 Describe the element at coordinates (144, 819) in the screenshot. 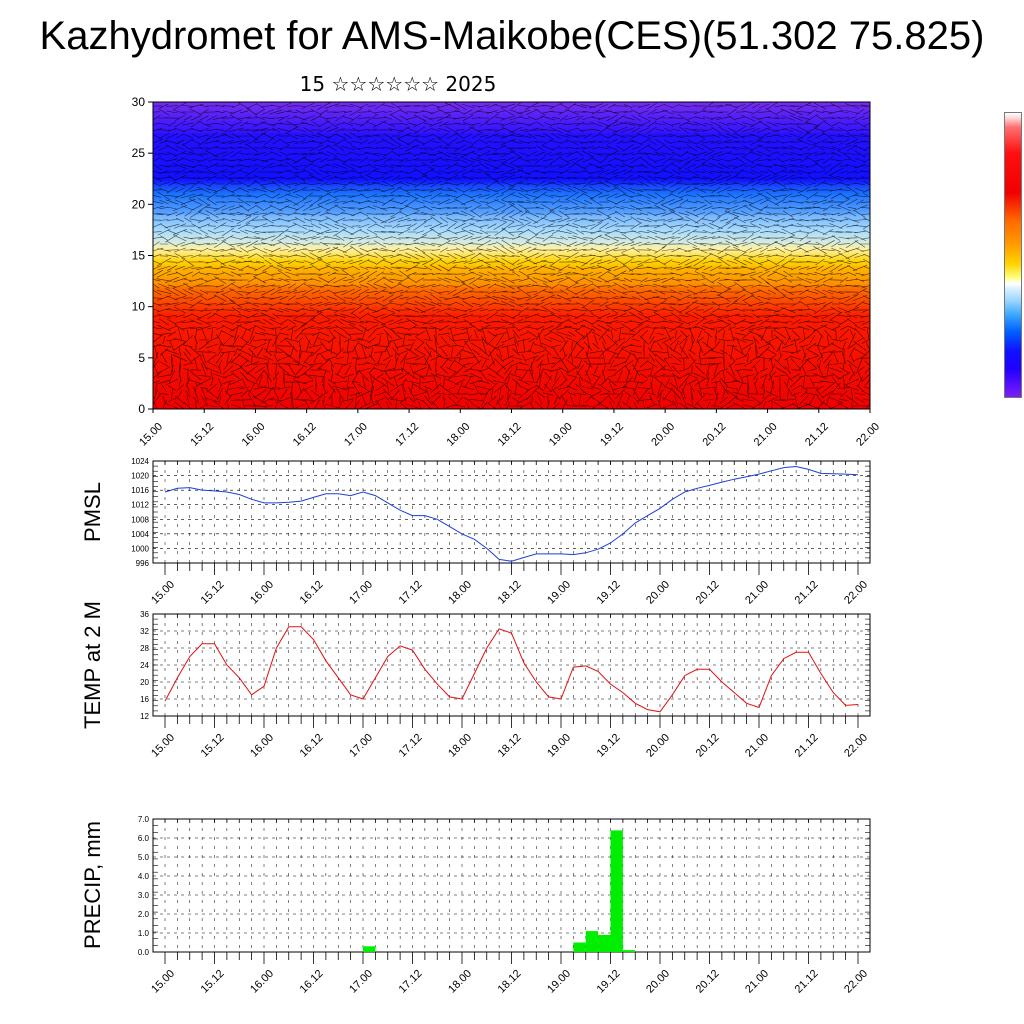

I see `y-tick-label: 7.0` at that location.